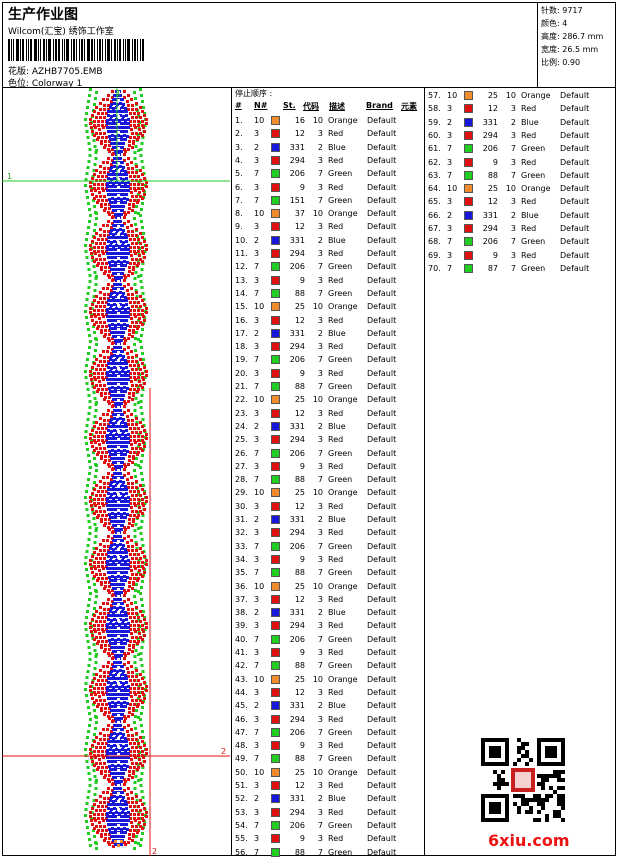  What do you see at coordinates (320, 147) in the screenshot?
I see `stop-index: 2` at bounding box center [320, 147].